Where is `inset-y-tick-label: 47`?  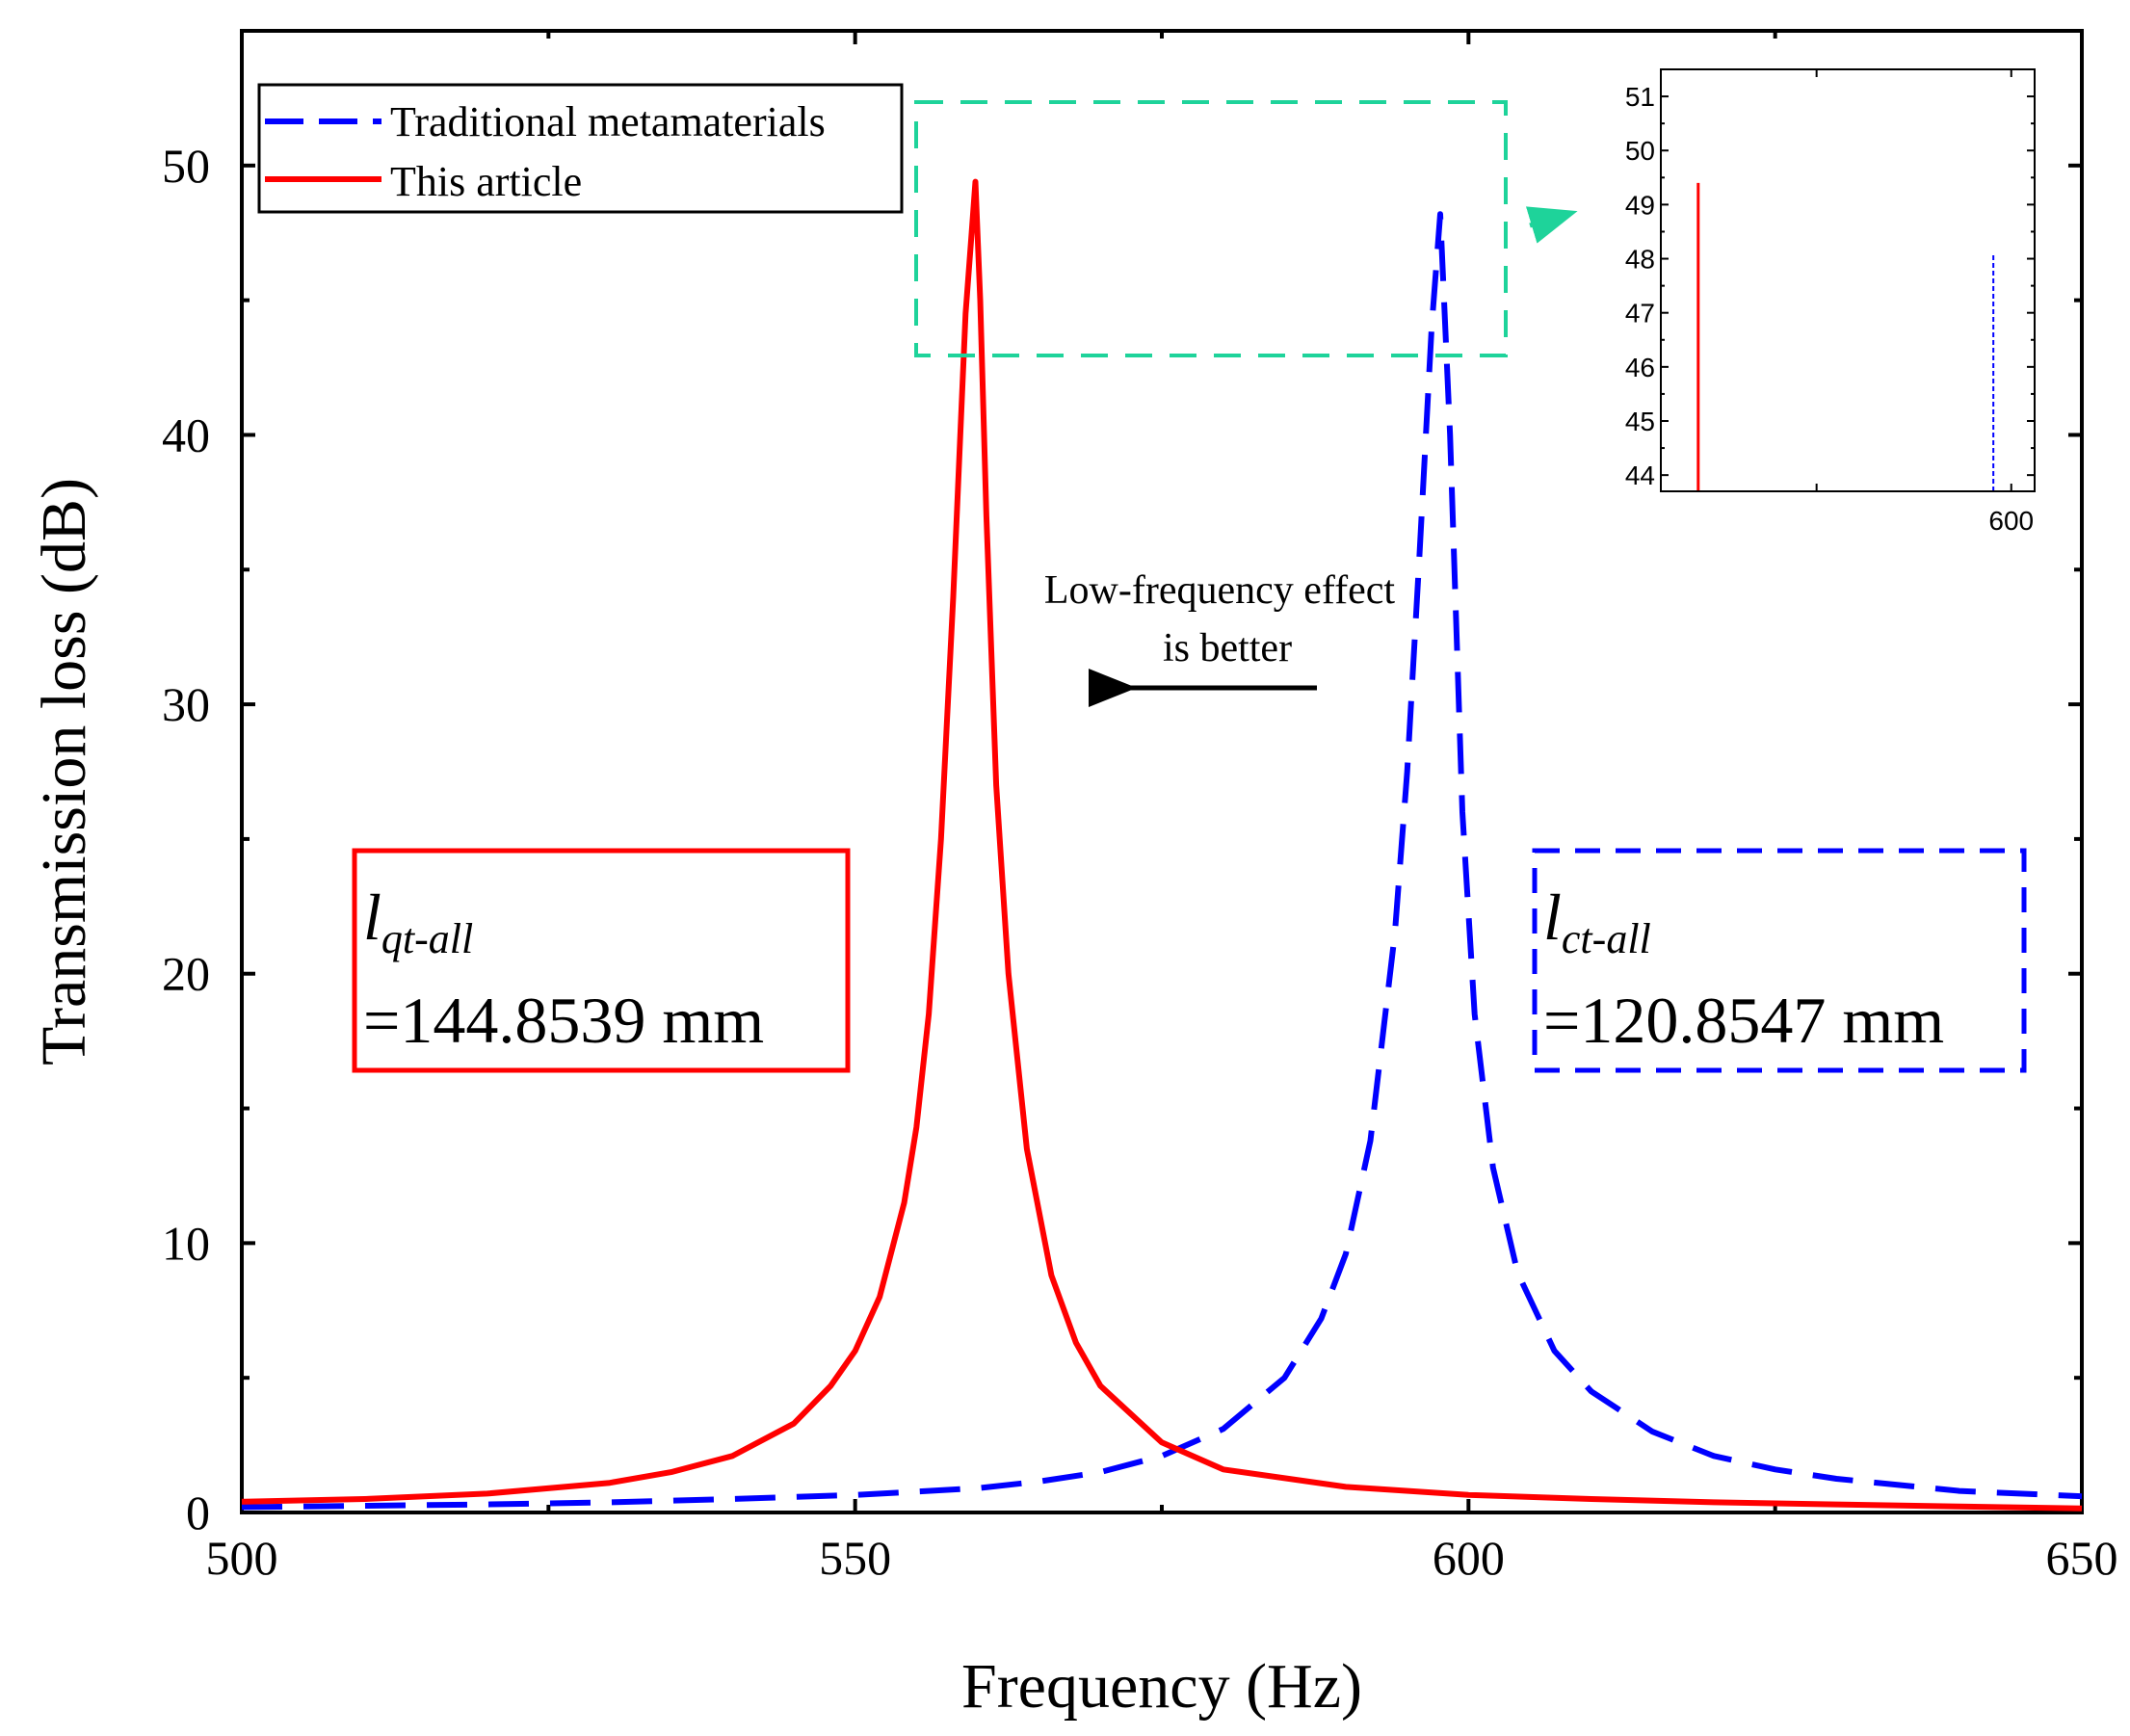
inset-y-tick-label: 47 is located at coordinates (1640, 314).